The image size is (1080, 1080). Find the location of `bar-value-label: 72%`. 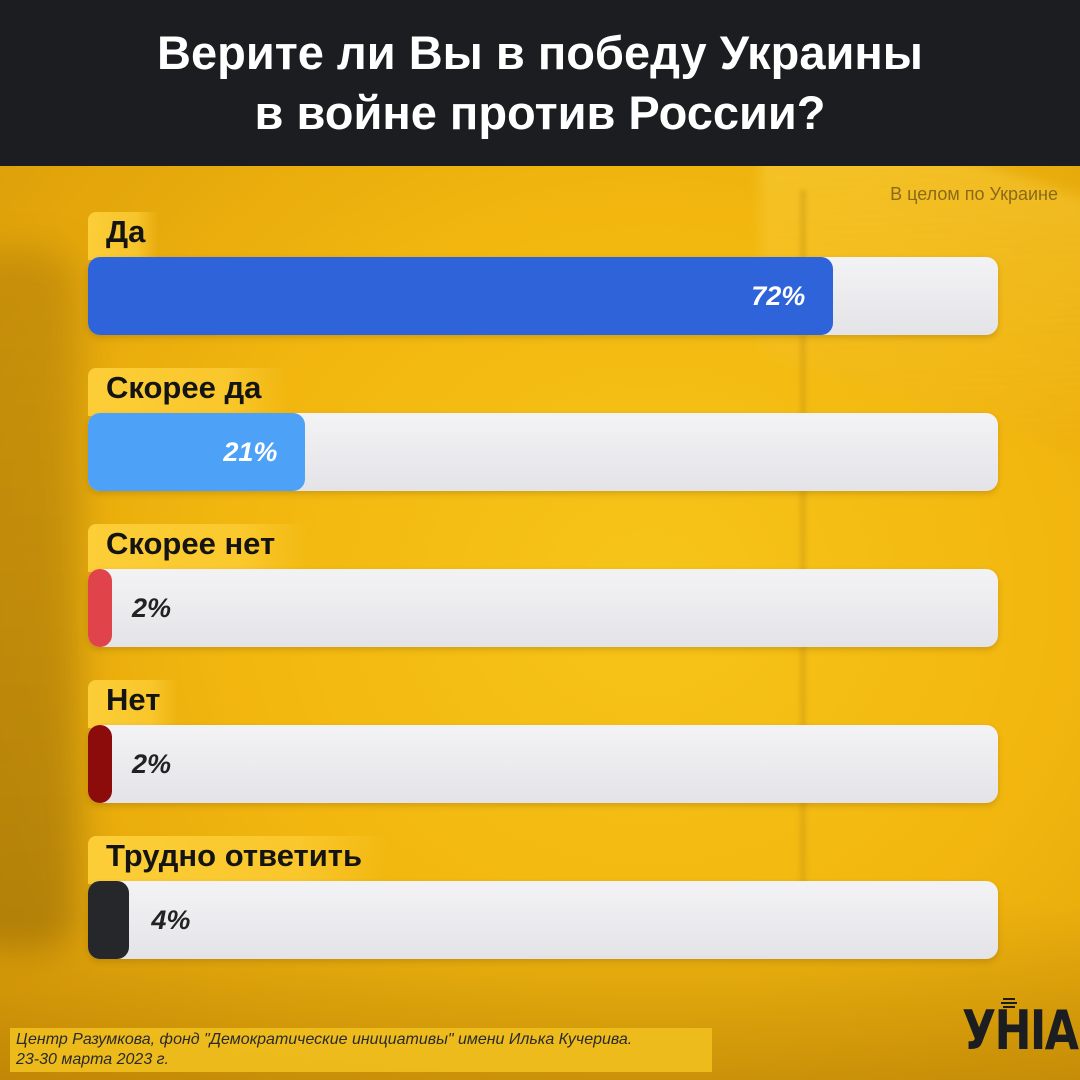

bar-value-label: 72% is located at coordinates (778, 296).